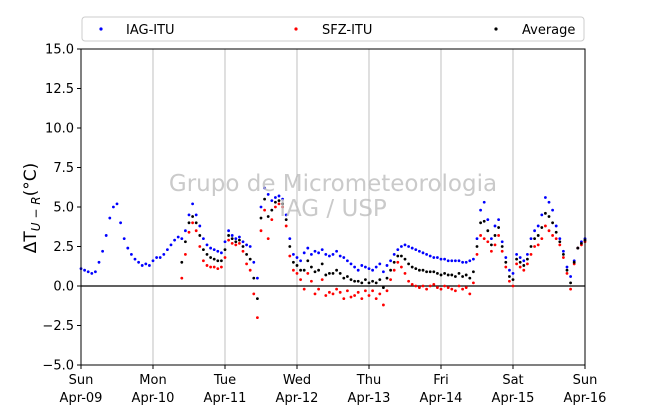  I want to click on y-label-unit: (°C), so click(31, 180).